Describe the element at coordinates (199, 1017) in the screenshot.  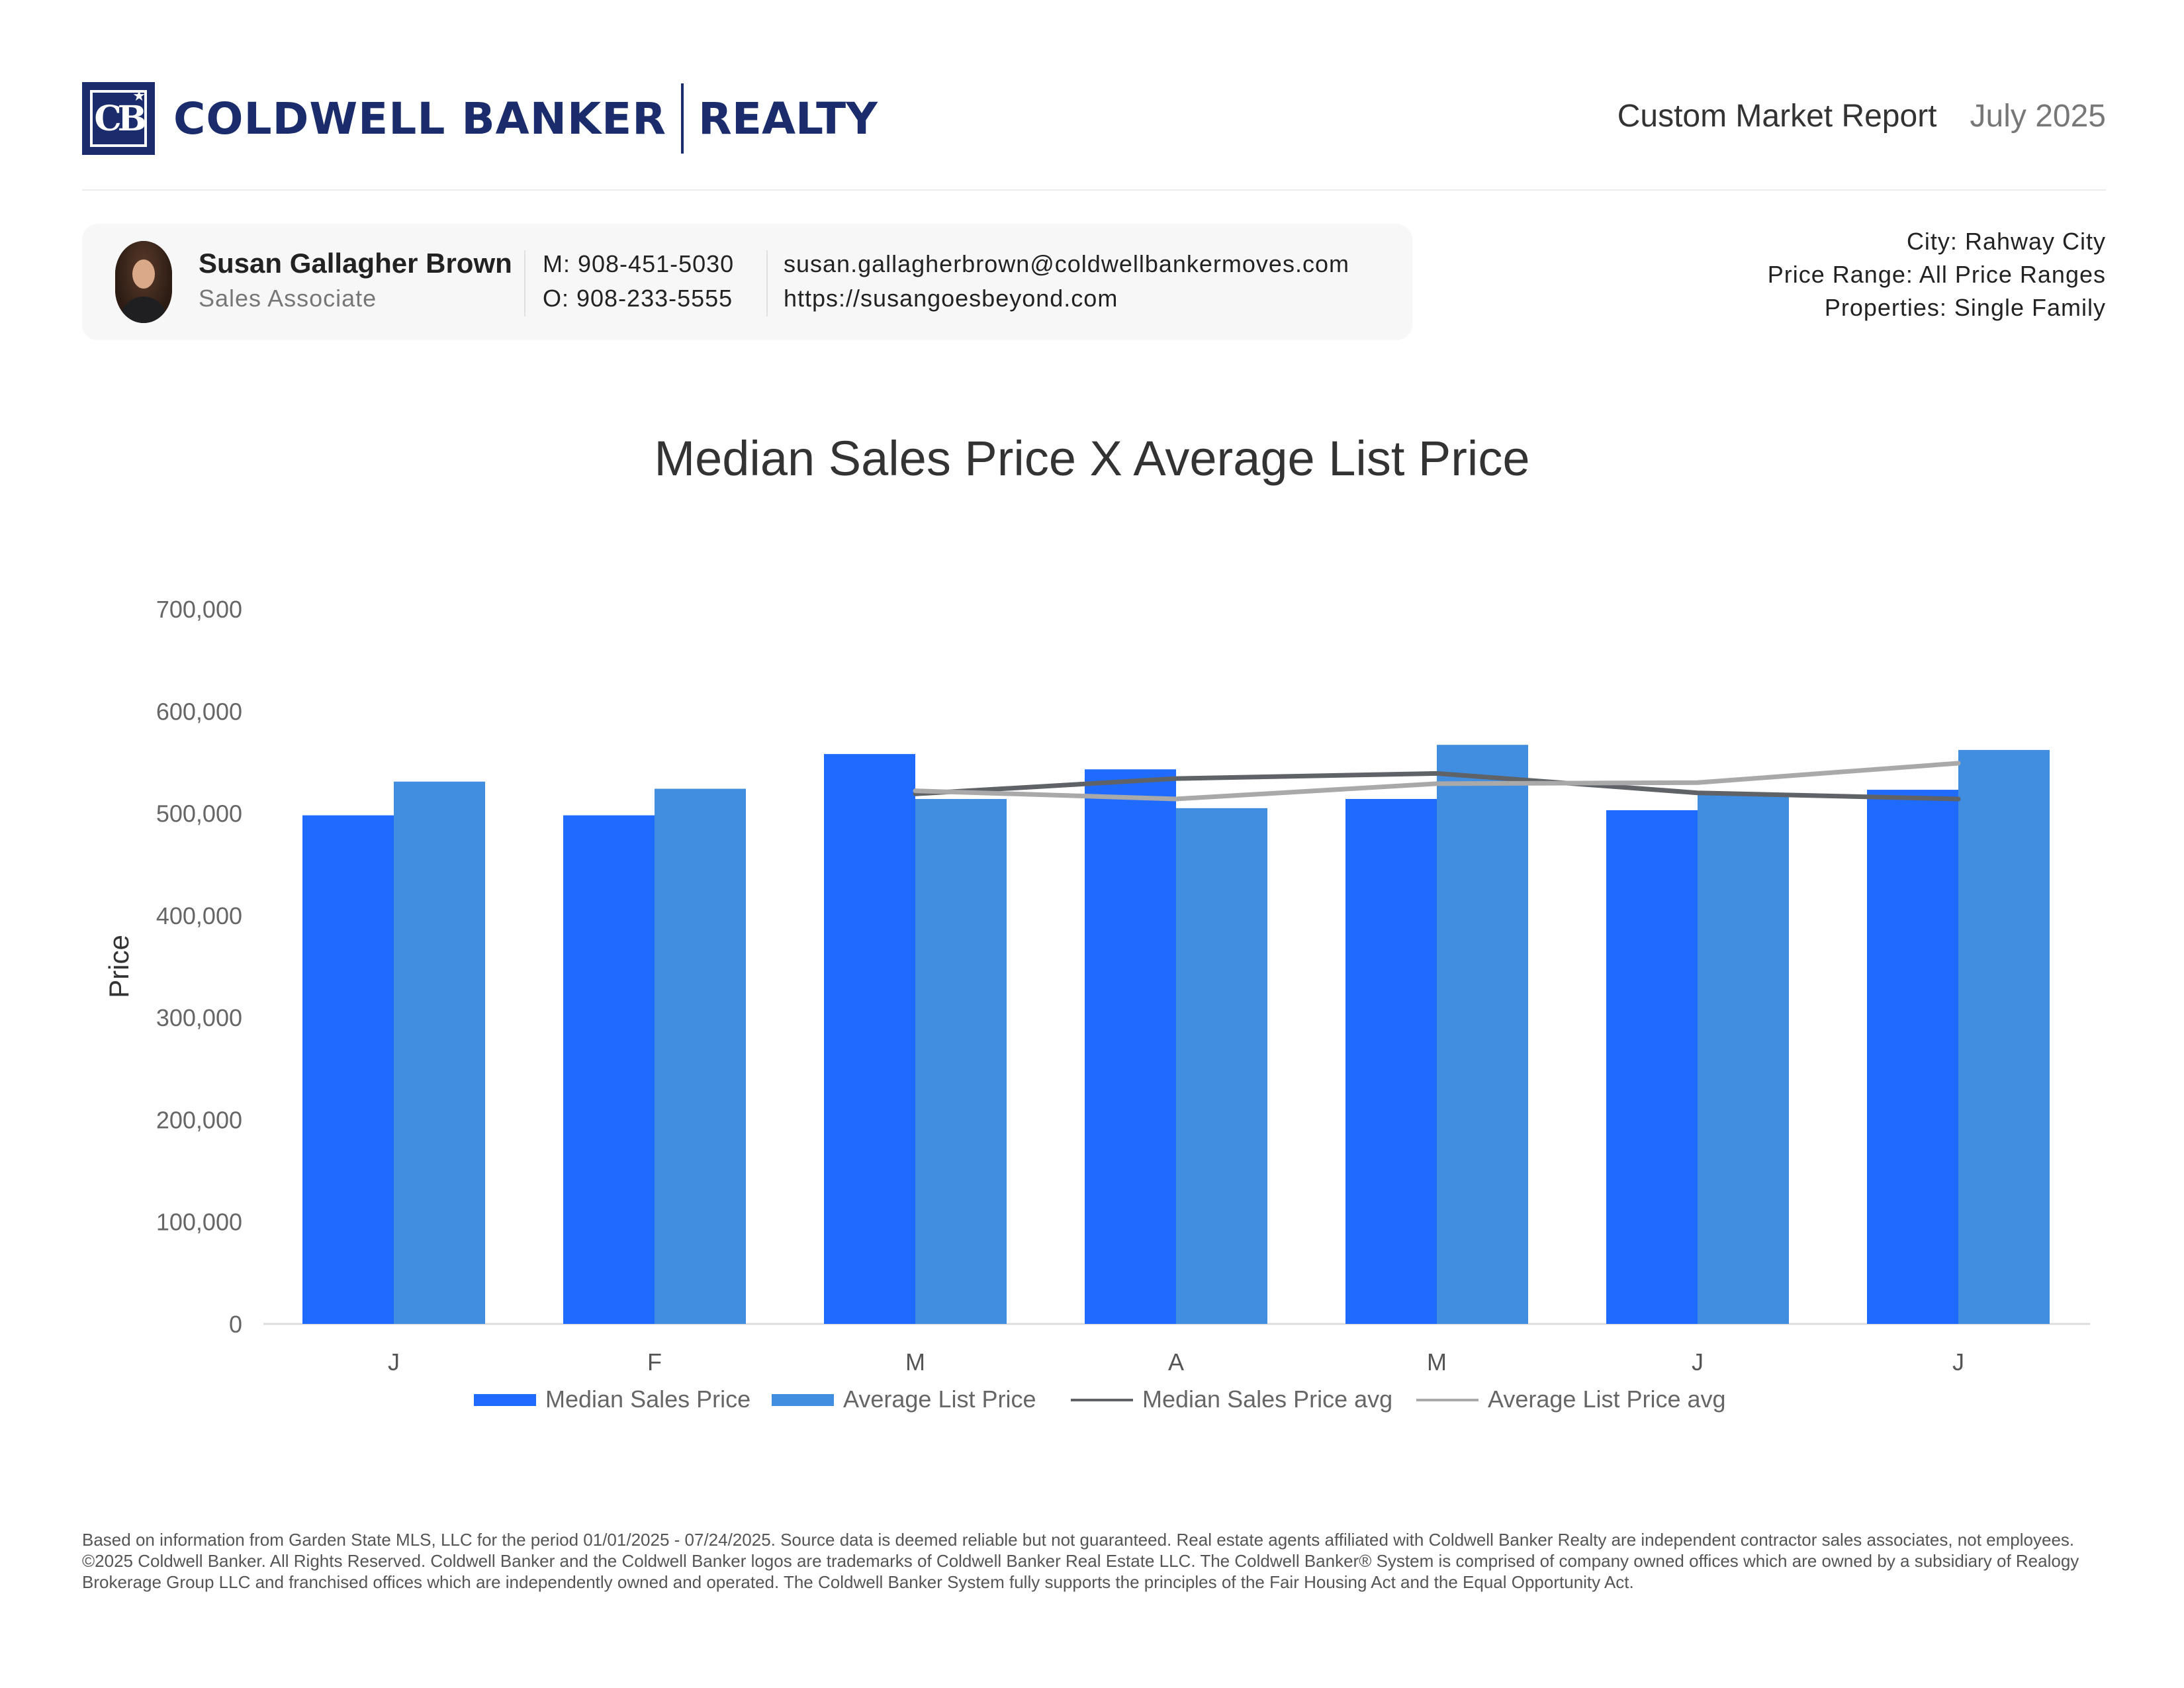
I see `y-tick-label: 300,000` at that location.